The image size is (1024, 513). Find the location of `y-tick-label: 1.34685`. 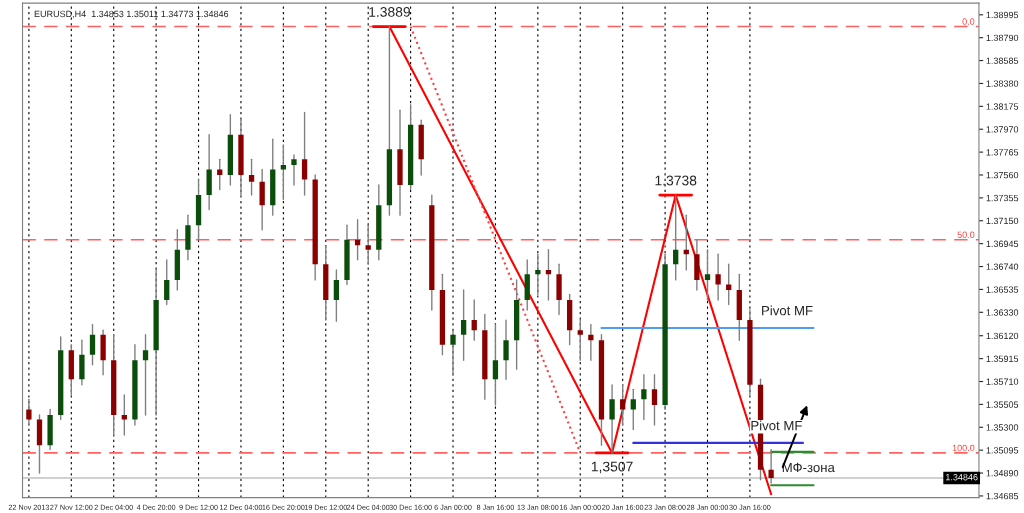

y-tick-label: 1.34685 is located at coordinates (1002, 496).